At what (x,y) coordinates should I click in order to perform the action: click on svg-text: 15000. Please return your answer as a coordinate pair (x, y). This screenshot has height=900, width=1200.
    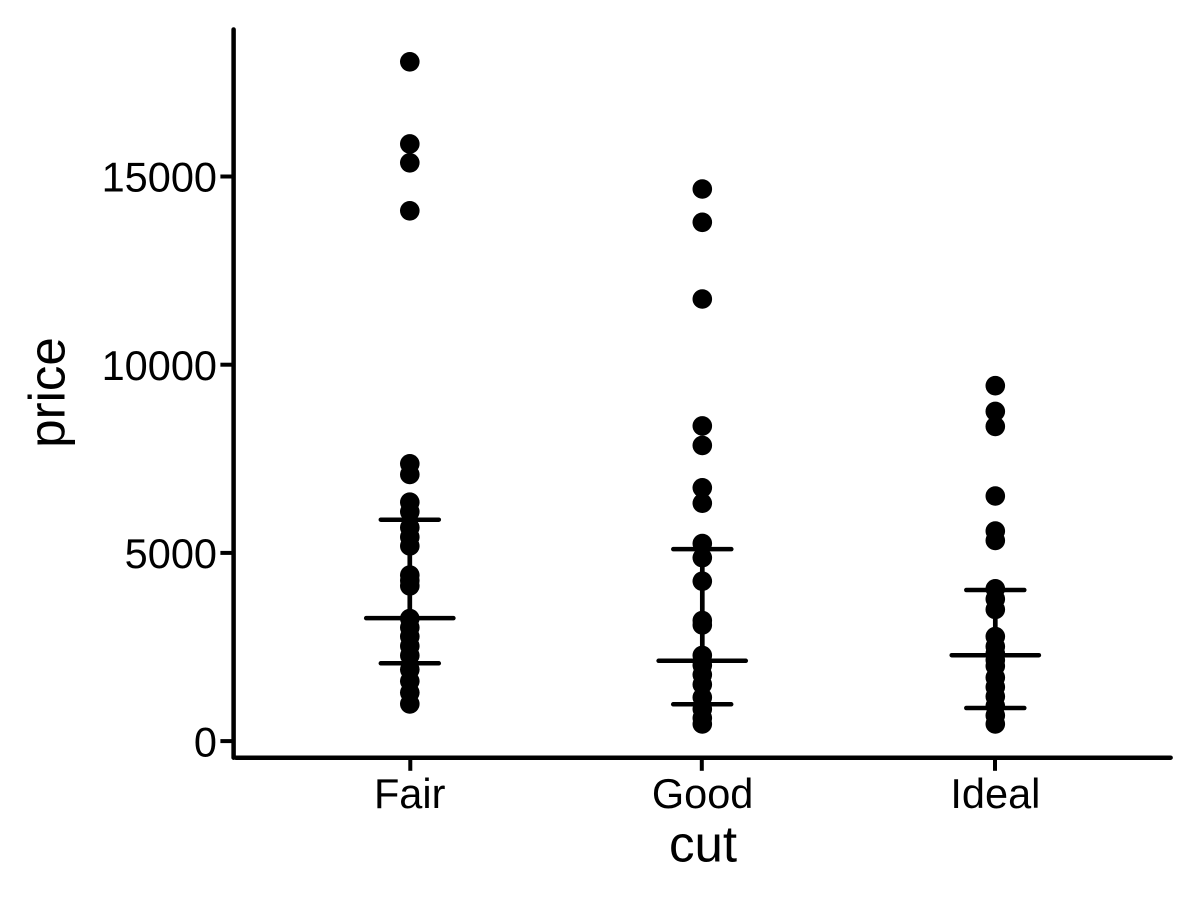
    Looking at the image, I should click on (159, 177).